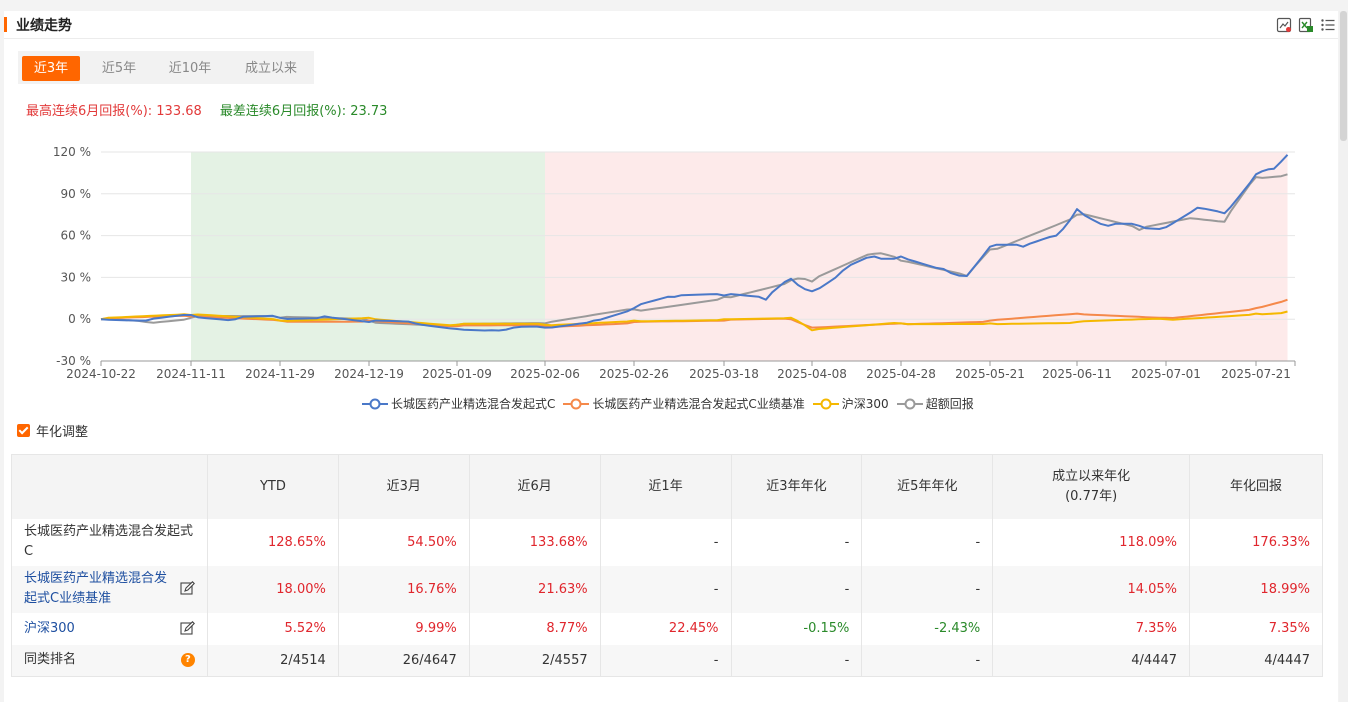 The height and width of the screenshot is (702, 1348). What do you see at coordinates (1284, 25) in the screenshot?
I see `compare-icon` at bounding box center [1284, 25].